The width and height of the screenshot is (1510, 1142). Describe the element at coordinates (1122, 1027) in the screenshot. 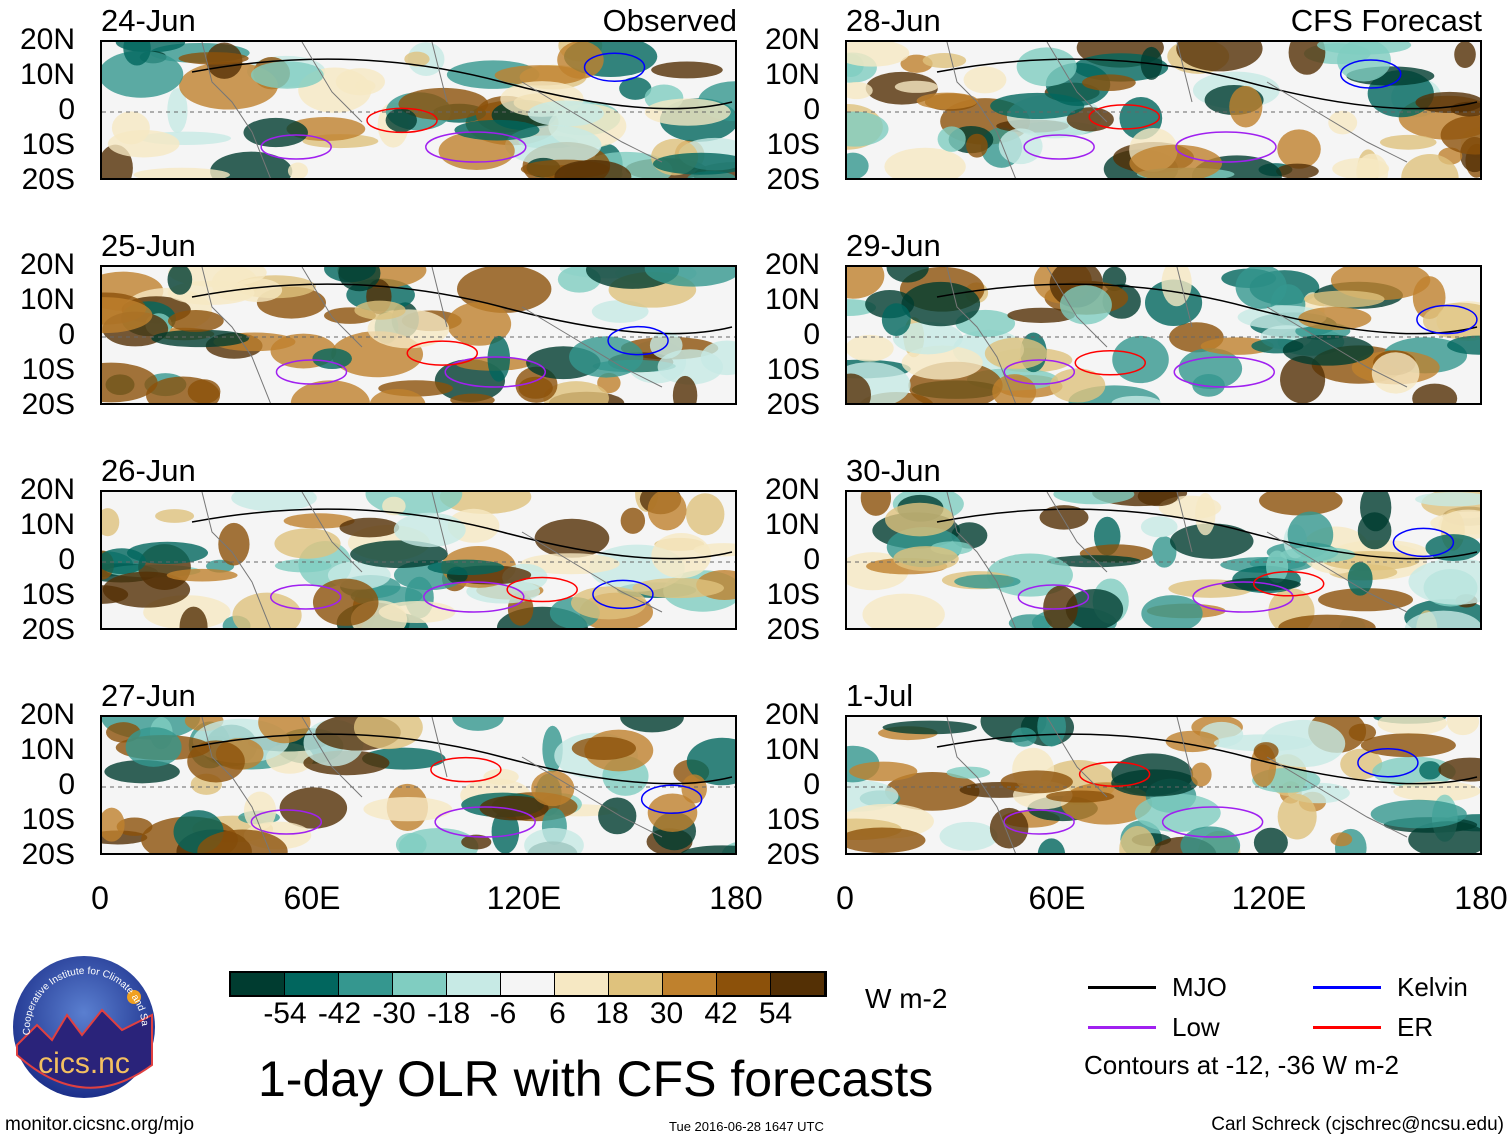

I see `legend-line` at that location.